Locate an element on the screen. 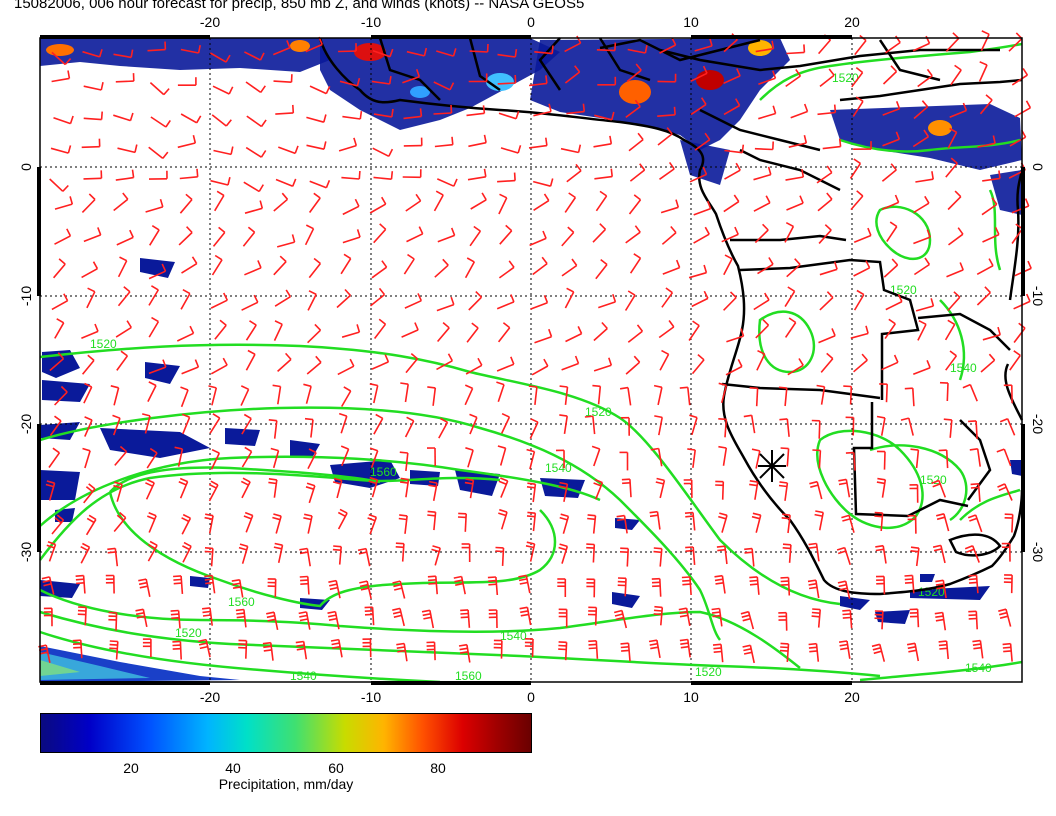 The image size is (1056, 816). lat-tick-label: -20 is located at coordinates (1038, 424).